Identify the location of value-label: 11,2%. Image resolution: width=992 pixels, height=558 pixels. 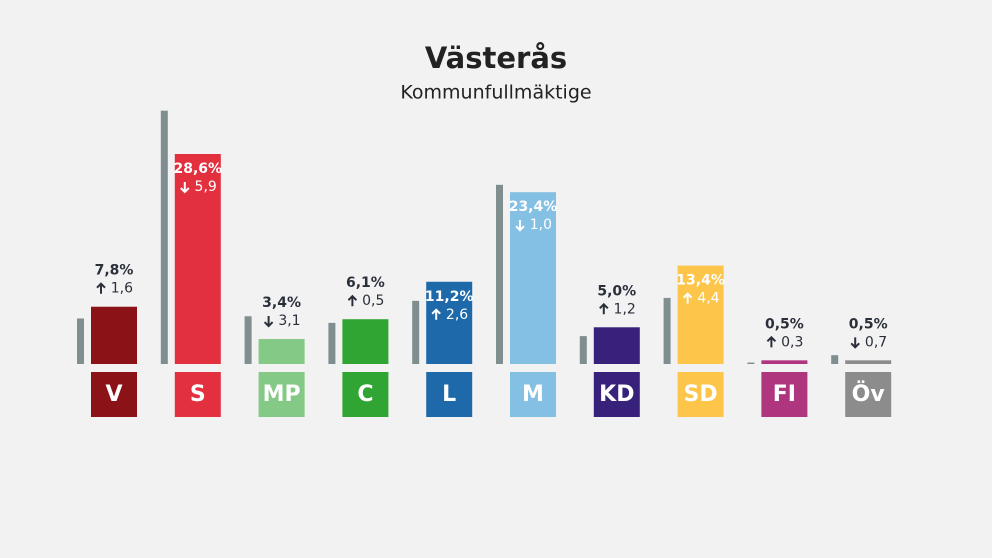
(449, 297).